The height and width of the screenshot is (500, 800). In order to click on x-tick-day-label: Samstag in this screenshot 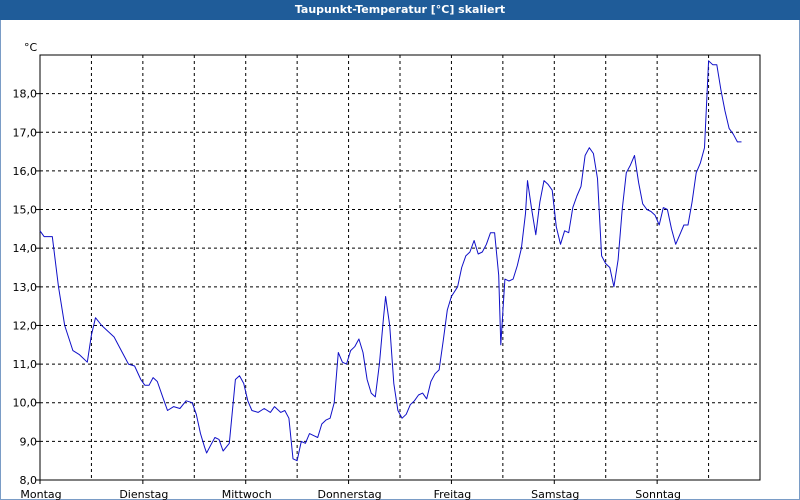, I will do `click(555, 494)`.